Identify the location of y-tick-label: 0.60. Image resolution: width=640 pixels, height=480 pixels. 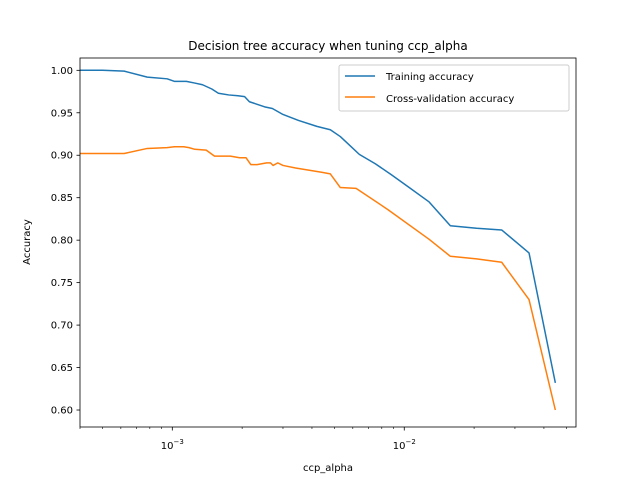
(62, 411).